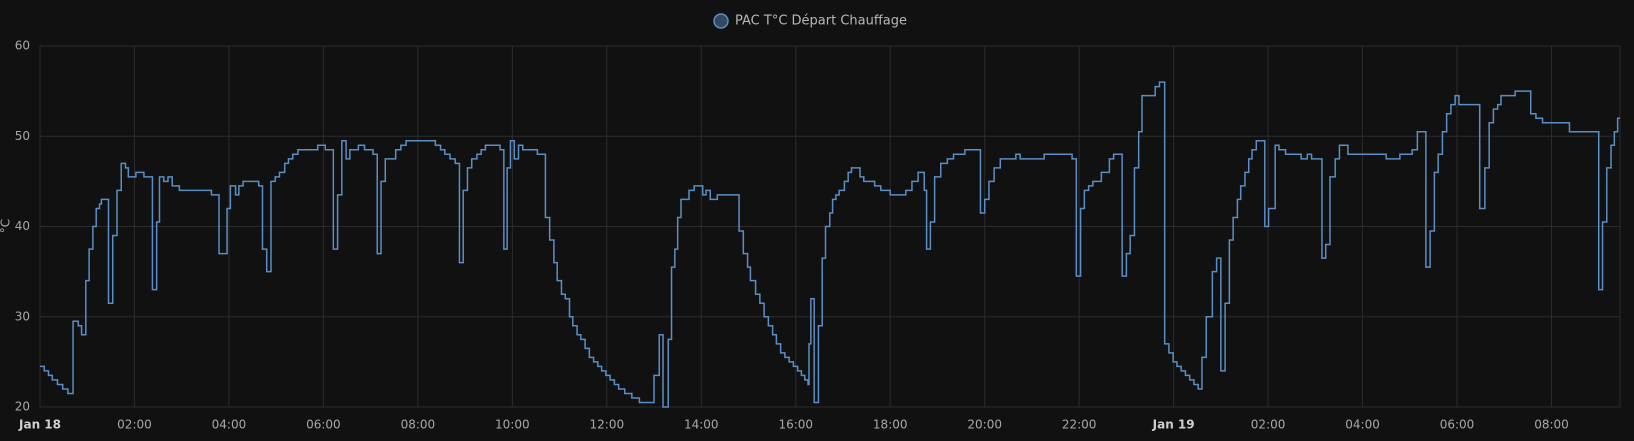 This screenshot has width=1634, height=441. I want to click on x-tick-label: 14:00, so click(701, 425).